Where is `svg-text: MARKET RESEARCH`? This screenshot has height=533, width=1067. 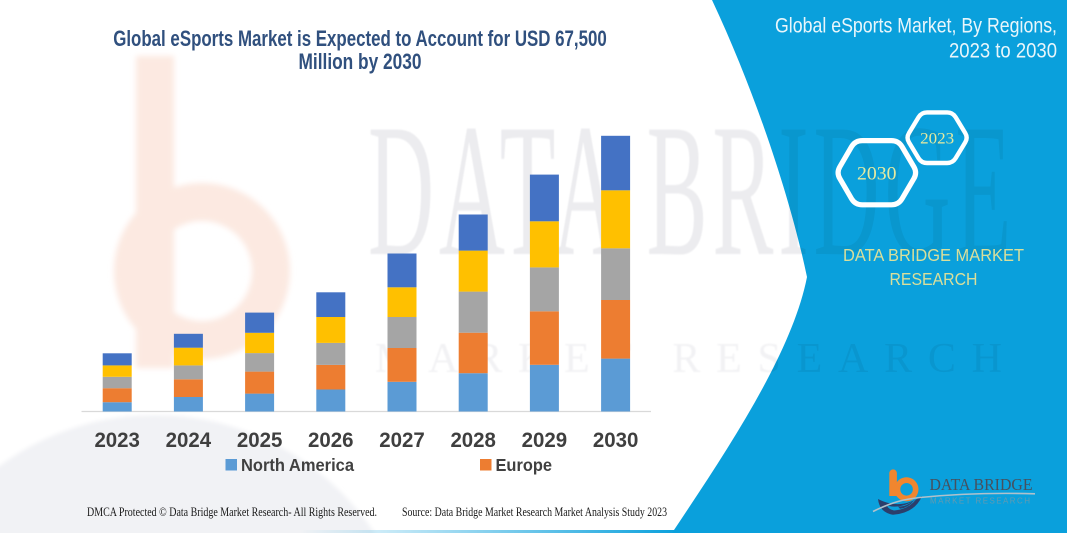 svg-text: MARKET RESEARCH is located at coordinates (981, 501).